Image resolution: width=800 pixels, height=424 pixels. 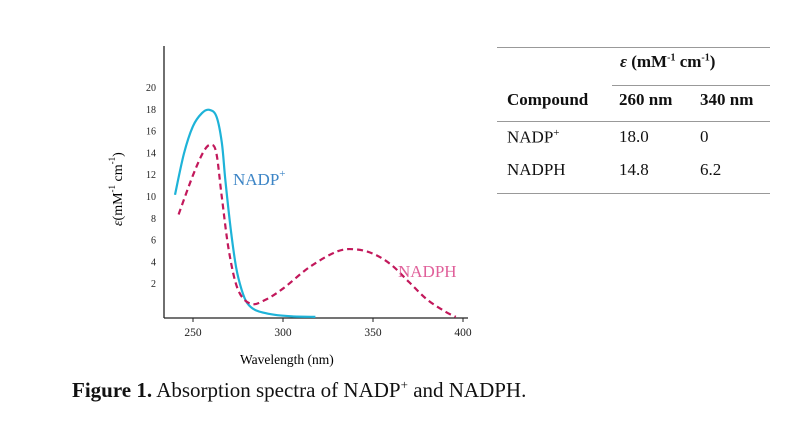 I want to click on row-nadp-340: 0, so click(x=704, y=136).